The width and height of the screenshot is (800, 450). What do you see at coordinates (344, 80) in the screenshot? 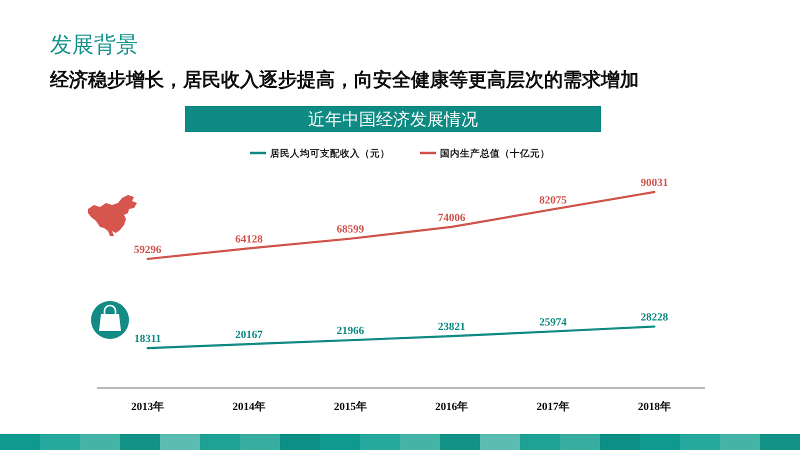
I see `annotation: 经济稳步增长，居民收入逐步提高，向安全健康等更高层次的需求增加` at bounding box center [344, 80].